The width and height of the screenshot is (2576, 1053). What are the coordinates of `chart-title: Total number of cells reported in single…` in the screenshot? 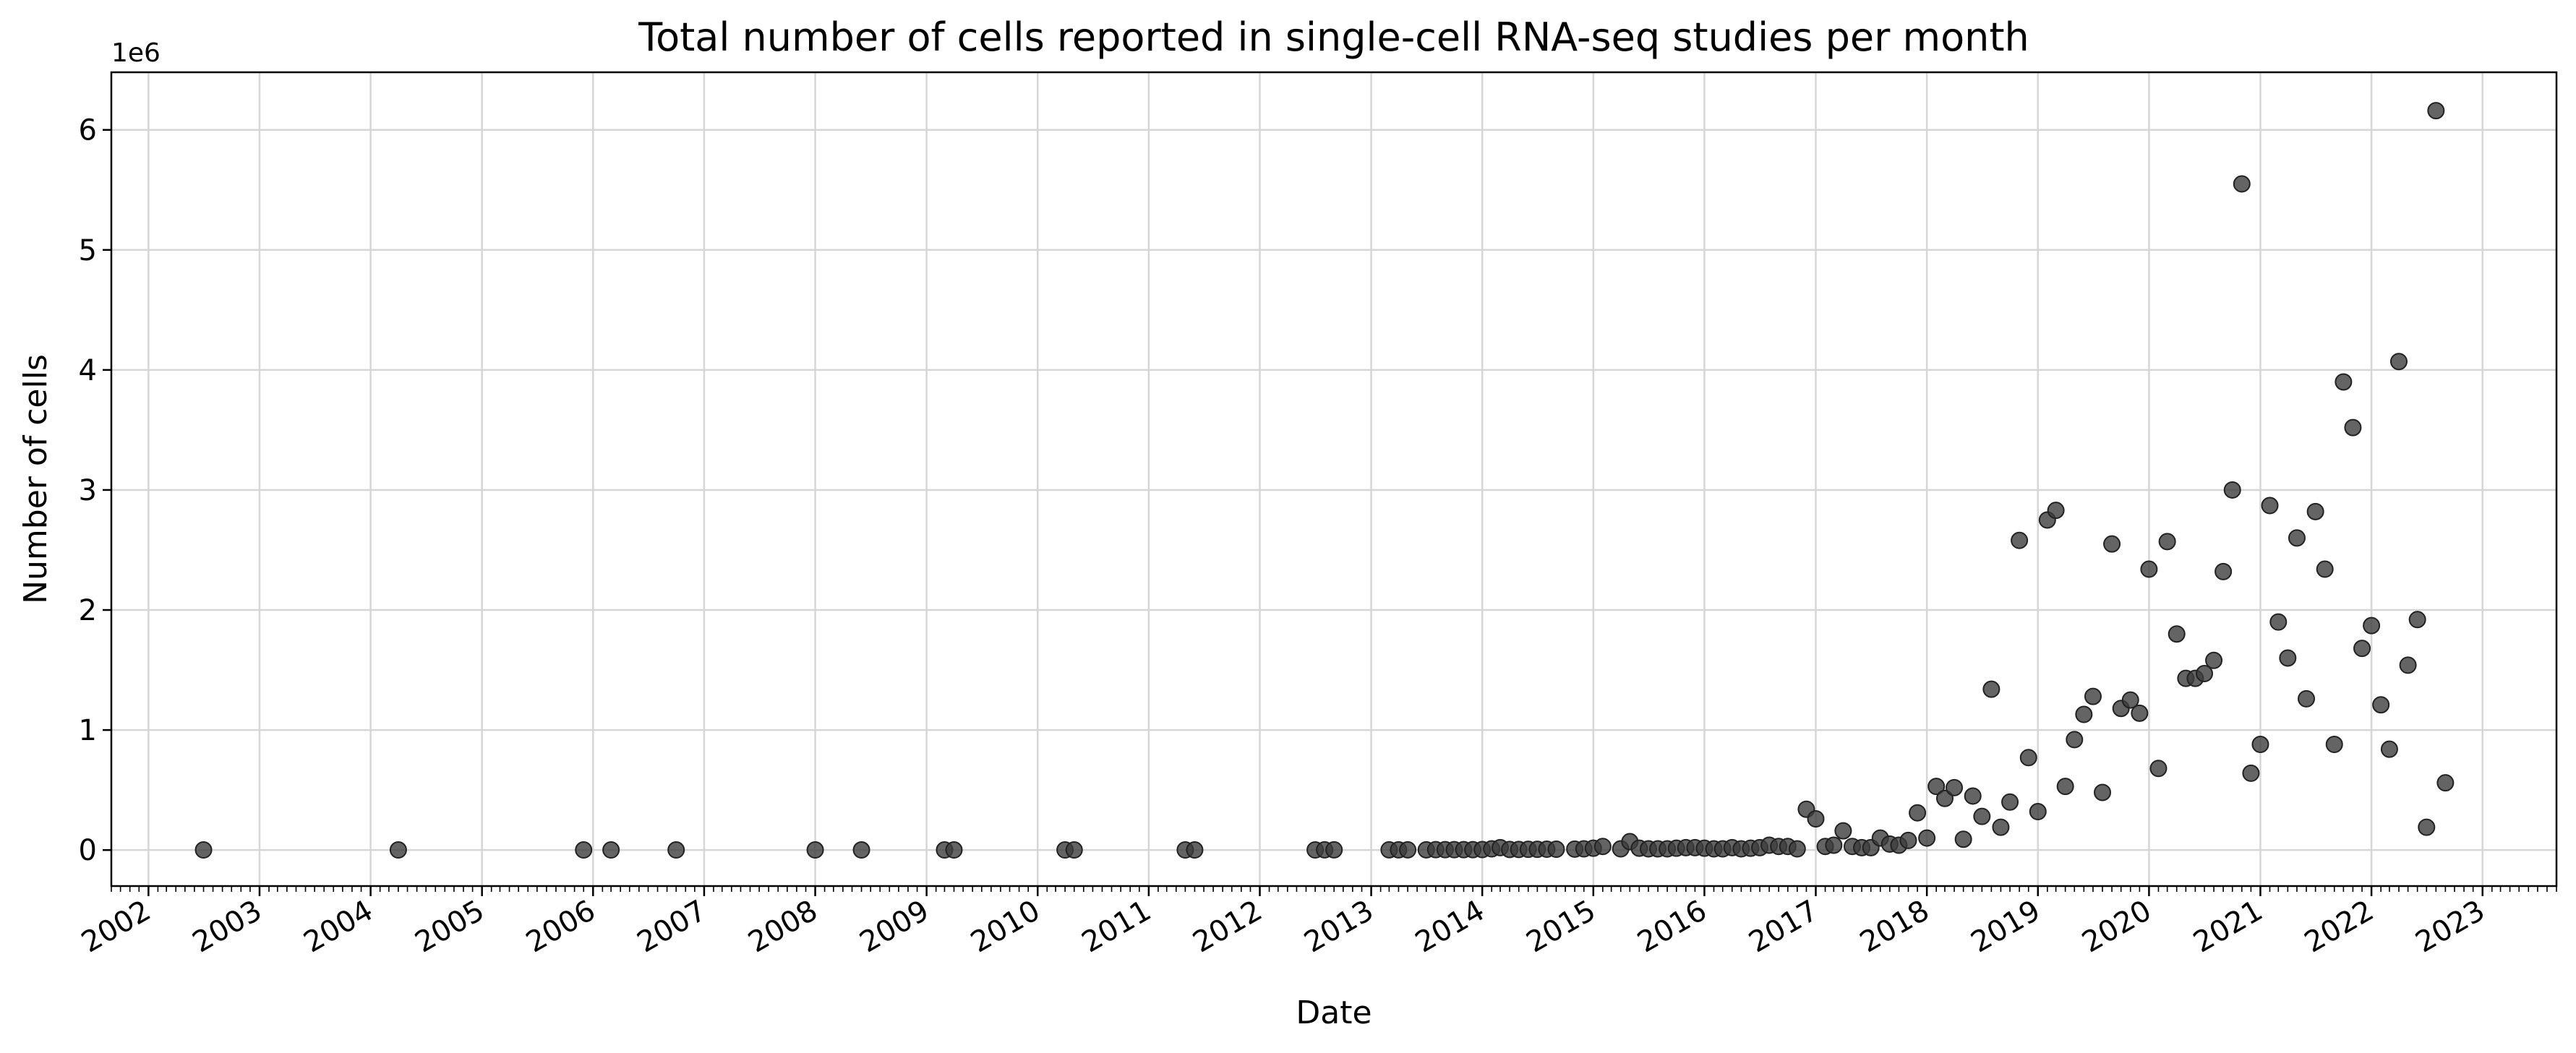 It's located at (1333, 37).